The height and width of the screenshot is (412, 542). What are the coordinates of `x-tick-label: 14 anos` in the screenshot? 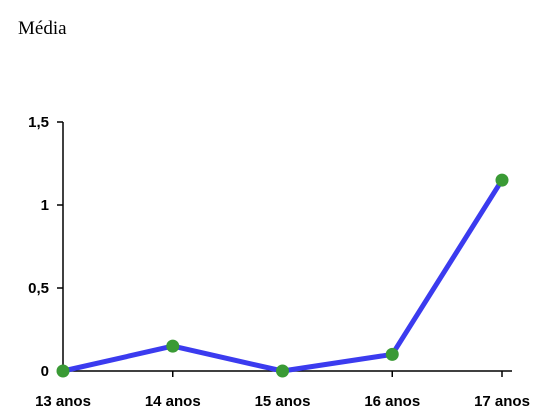 It's located at (173, 401).